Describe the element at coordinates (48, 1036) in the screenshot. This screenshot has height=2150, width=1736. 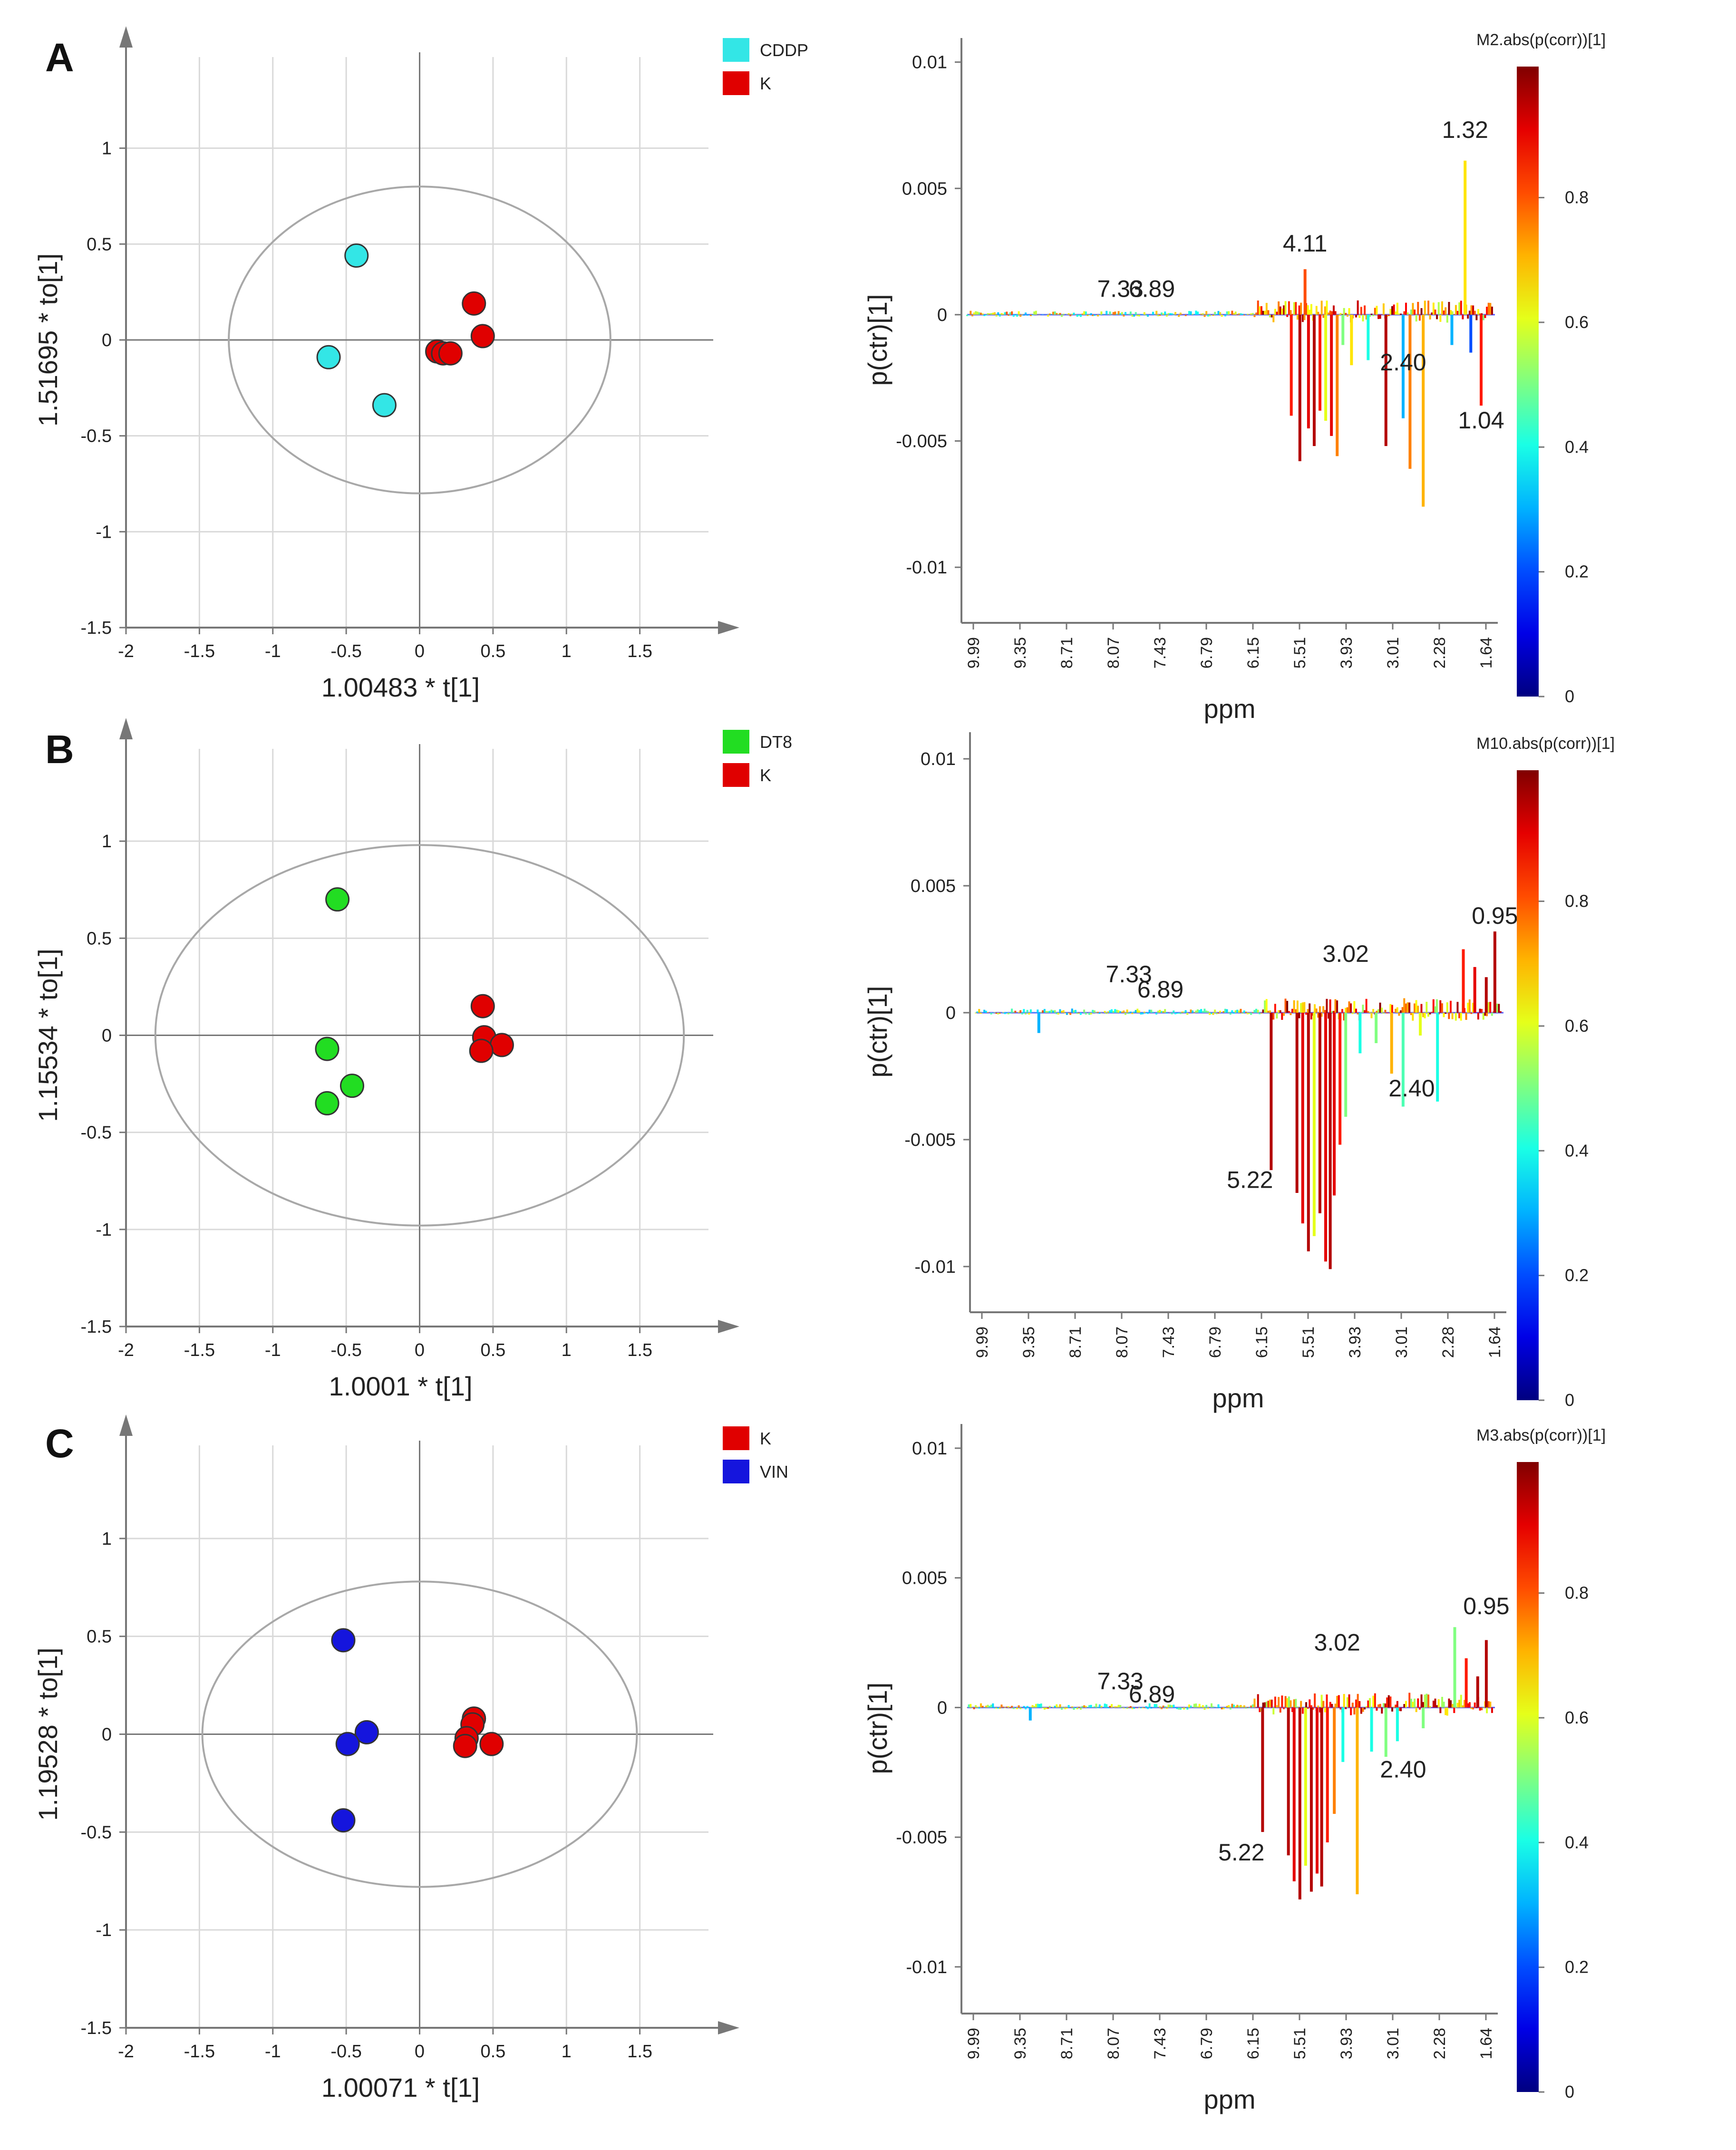
I see `y-axis-title: 1.15534 * to[1]` at that location.